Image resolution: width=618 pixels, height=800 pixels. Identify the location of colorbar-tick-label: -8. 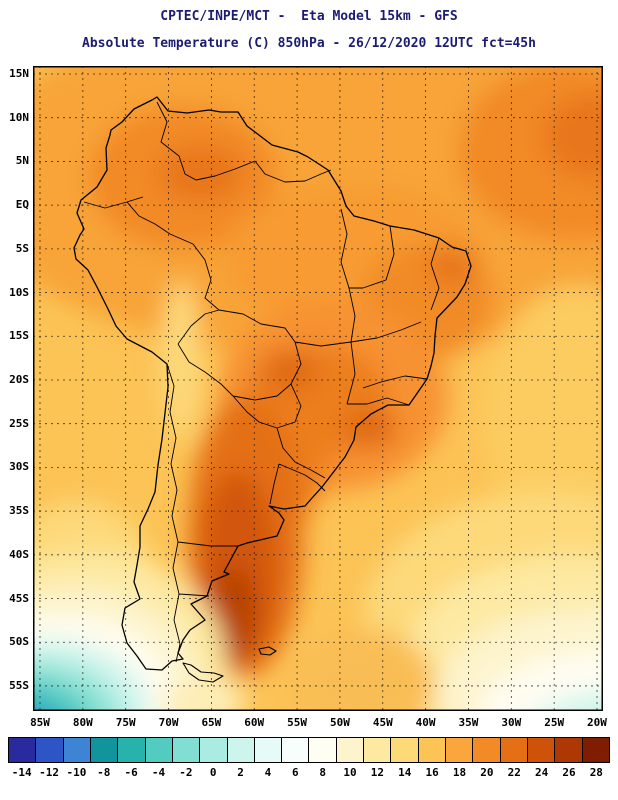
(104, 772).